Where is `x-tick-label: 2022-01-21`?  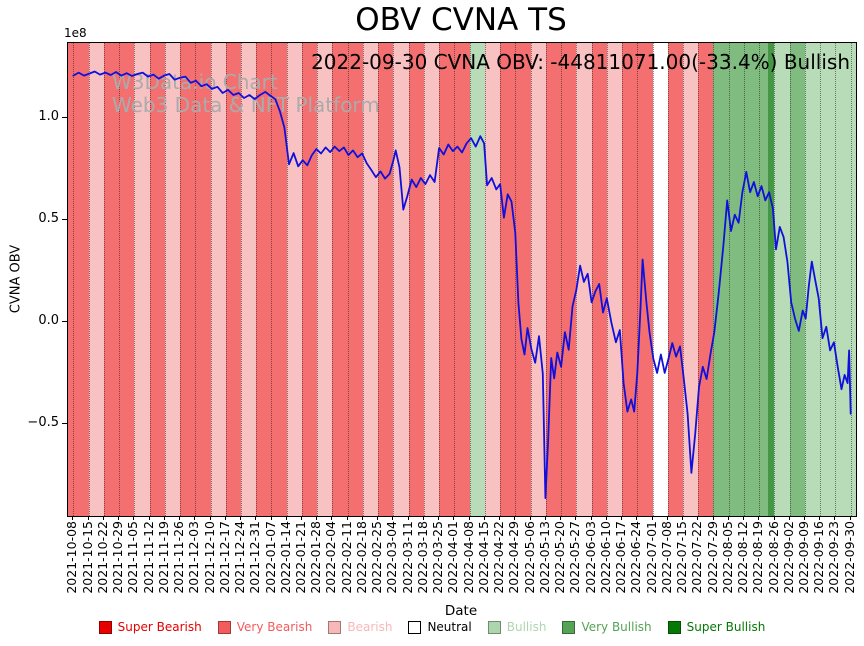 x-tick-label: 2022-01-21 is located at coordinates (300, 557).